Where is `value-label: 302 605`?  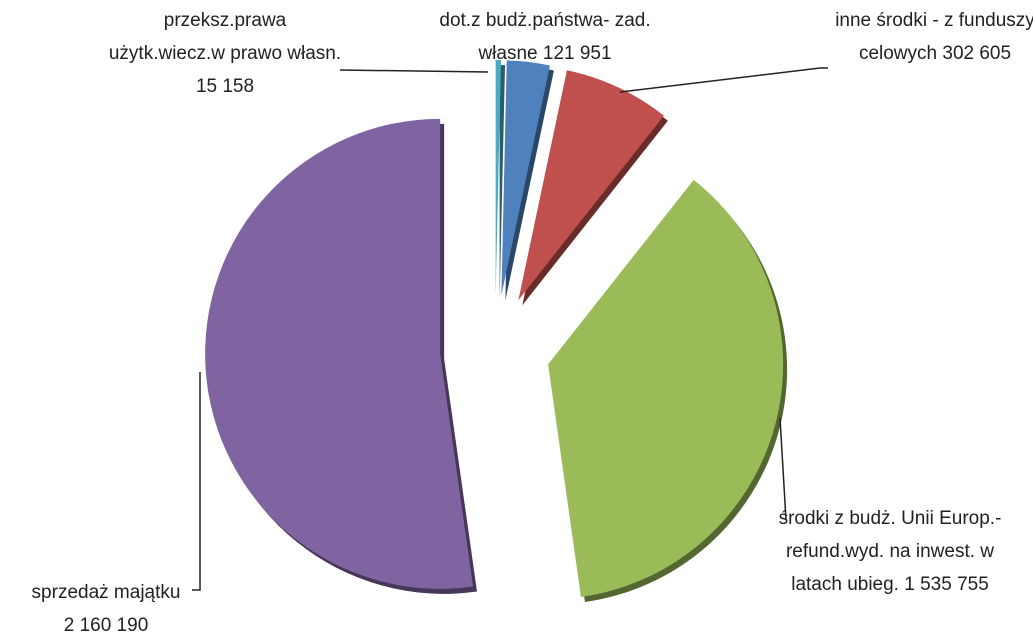 value-label: 302 605 is located at coordinates (977, 53).